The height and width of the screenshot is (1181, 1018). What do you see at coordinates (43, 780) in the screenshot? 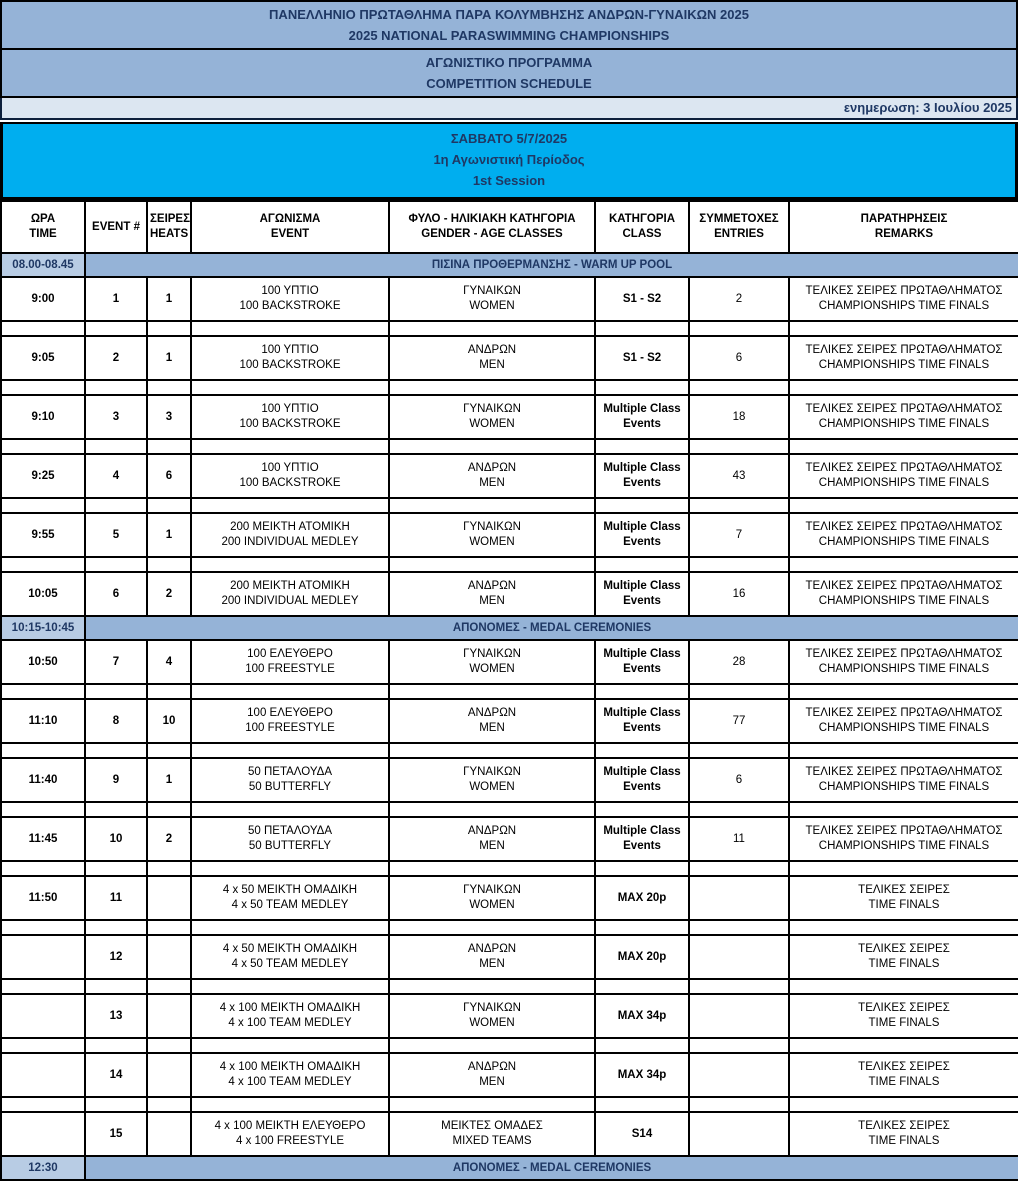
I see `event-time-cell: 11:40` at bounding box center [43, 780].